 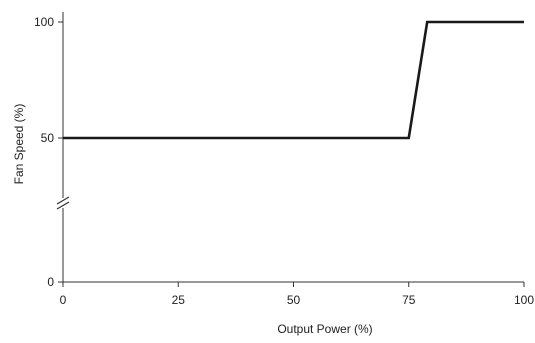 I want to click on x-axis-title: Output Power (%), so click(x=324, y=329).